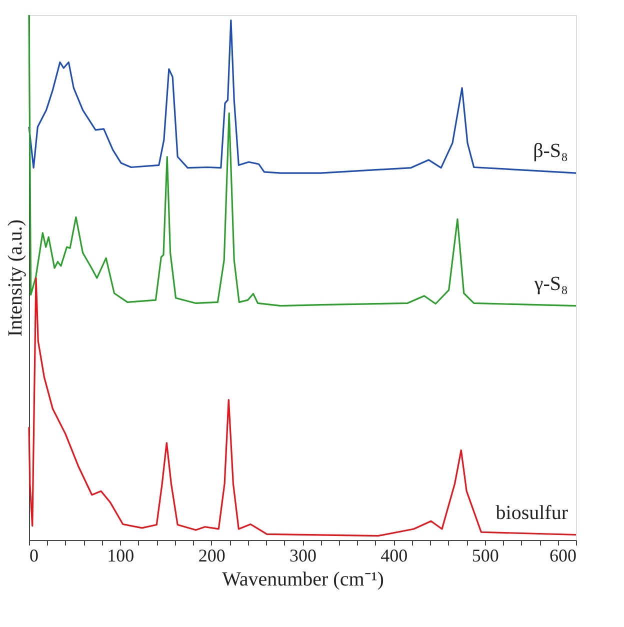  I want to click on x-tick-label: 0, so click(34, 556).